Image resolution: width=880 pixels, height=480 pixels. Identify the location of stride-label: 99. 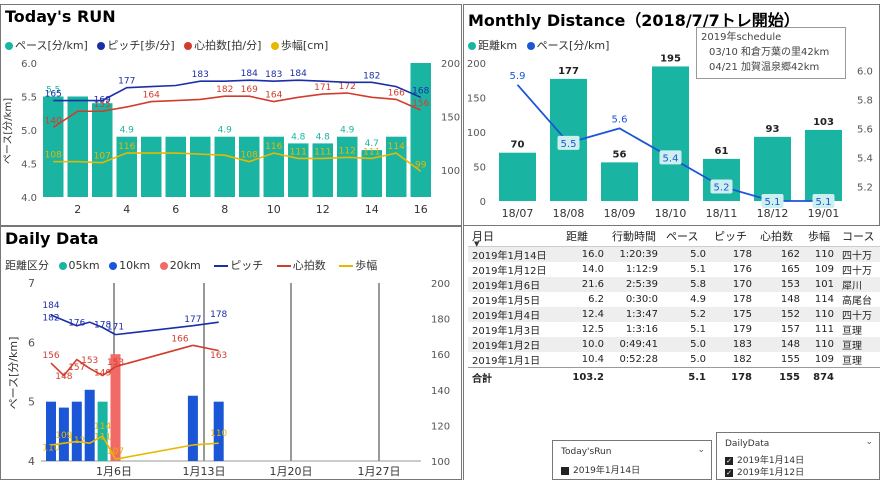
(421, 165).